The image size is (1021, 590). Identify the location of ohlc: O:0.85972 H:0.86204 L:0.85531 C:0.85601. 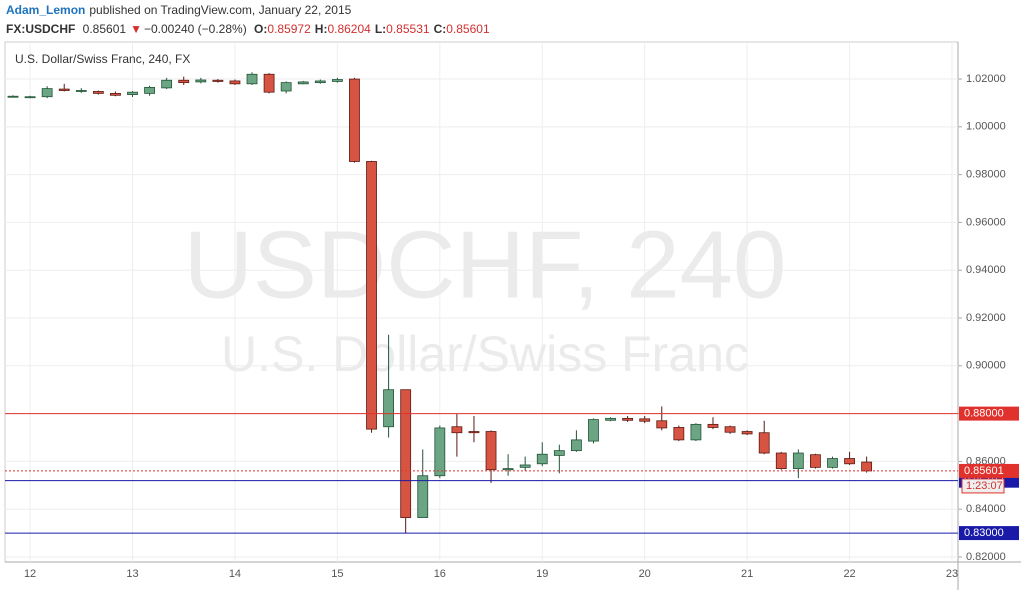
(374, 29).